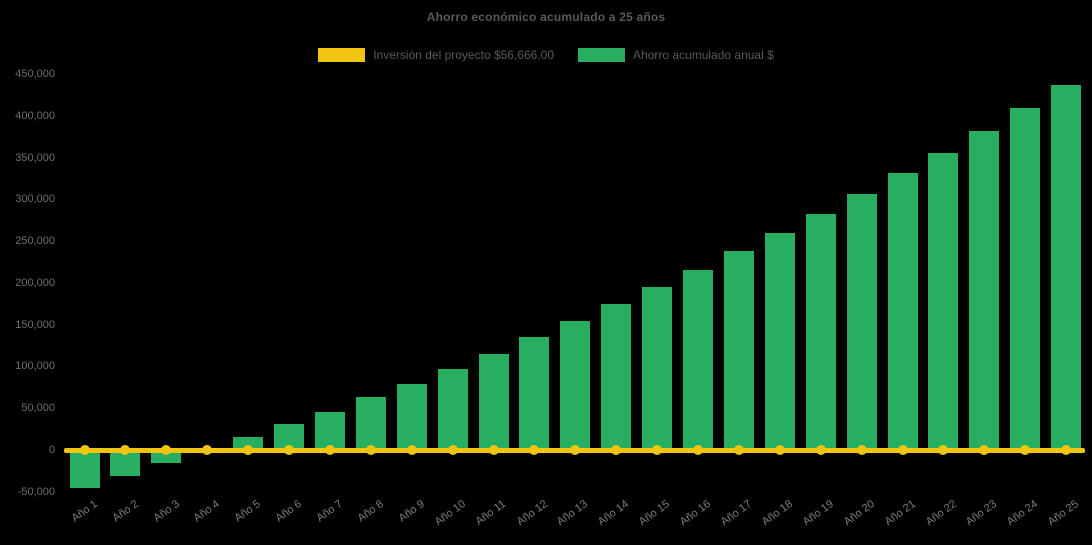  I want to click on x-tick-label: Año 5, so click(248, 511).